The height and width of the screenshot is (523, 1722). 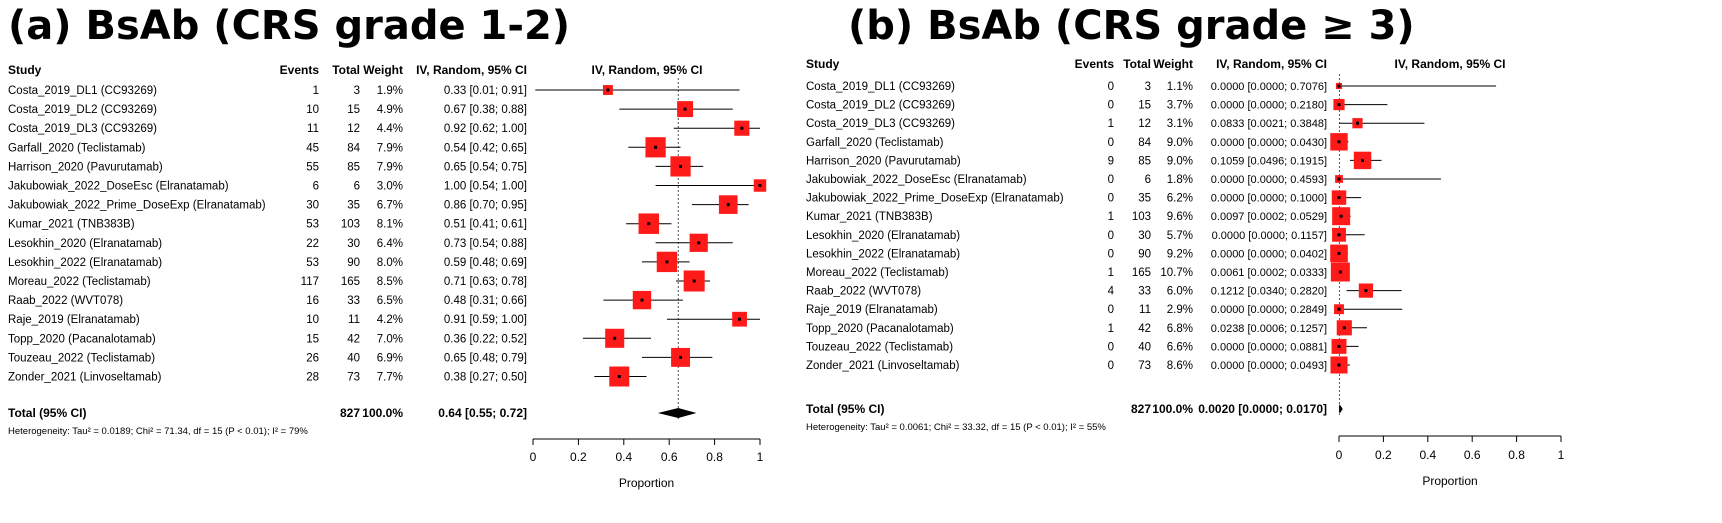 What do you see at coordinates (1449, 481) in the screenshot?
I see `b-x-axis-label: Proportion` at bounding box center [1449, 481].